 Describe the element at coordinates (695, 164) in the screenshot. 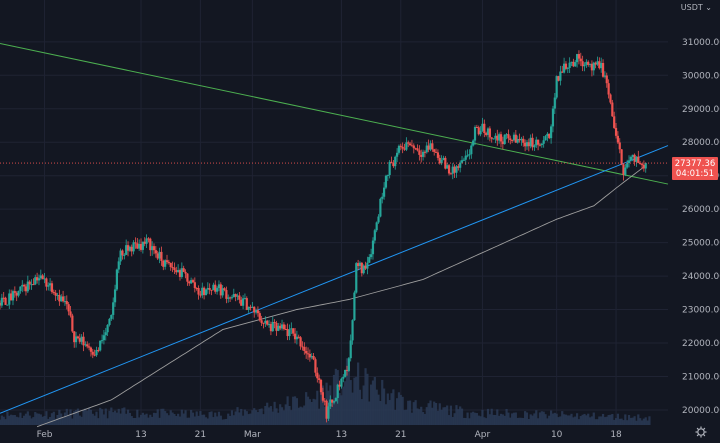

I see `current-price-value: 27377.36` at that location.